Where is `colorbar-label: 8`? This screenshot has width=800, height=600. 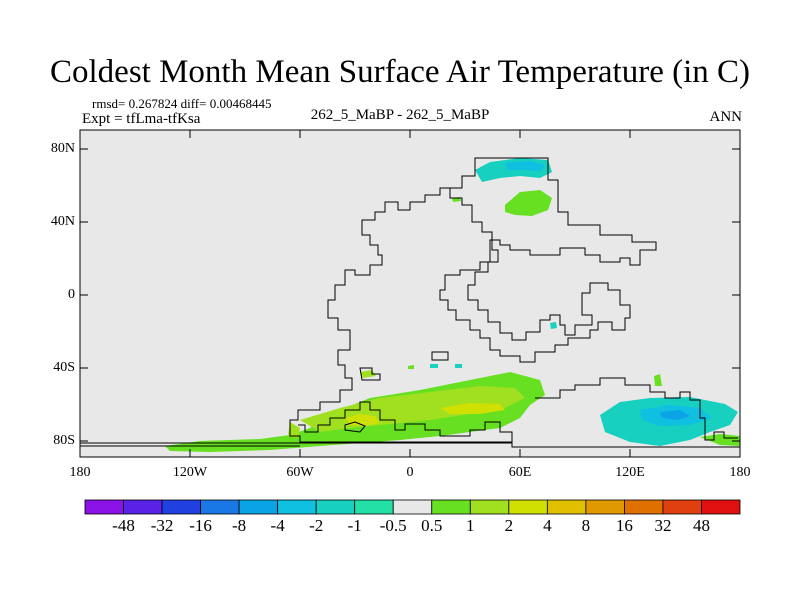 colorbar-label: 8 is located at coordinates (586, 525).